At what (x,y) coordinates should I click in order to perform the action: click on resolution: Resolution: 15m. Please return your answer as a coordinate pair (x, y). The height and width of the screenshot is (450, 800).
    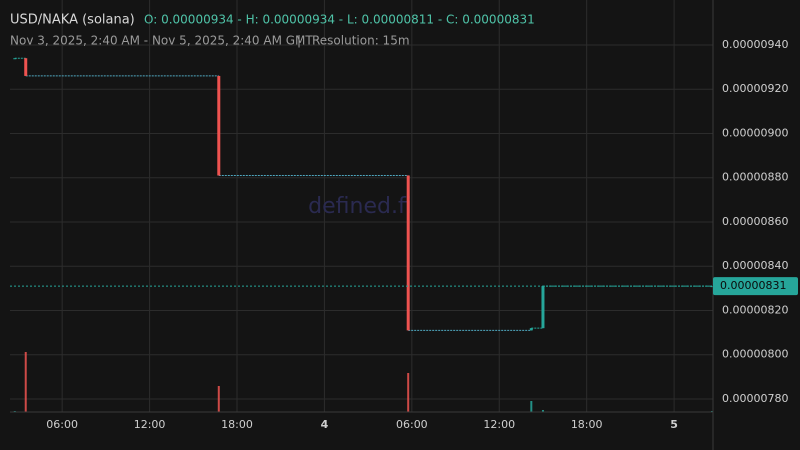
    Looking at the image, I should click on (361, 41).